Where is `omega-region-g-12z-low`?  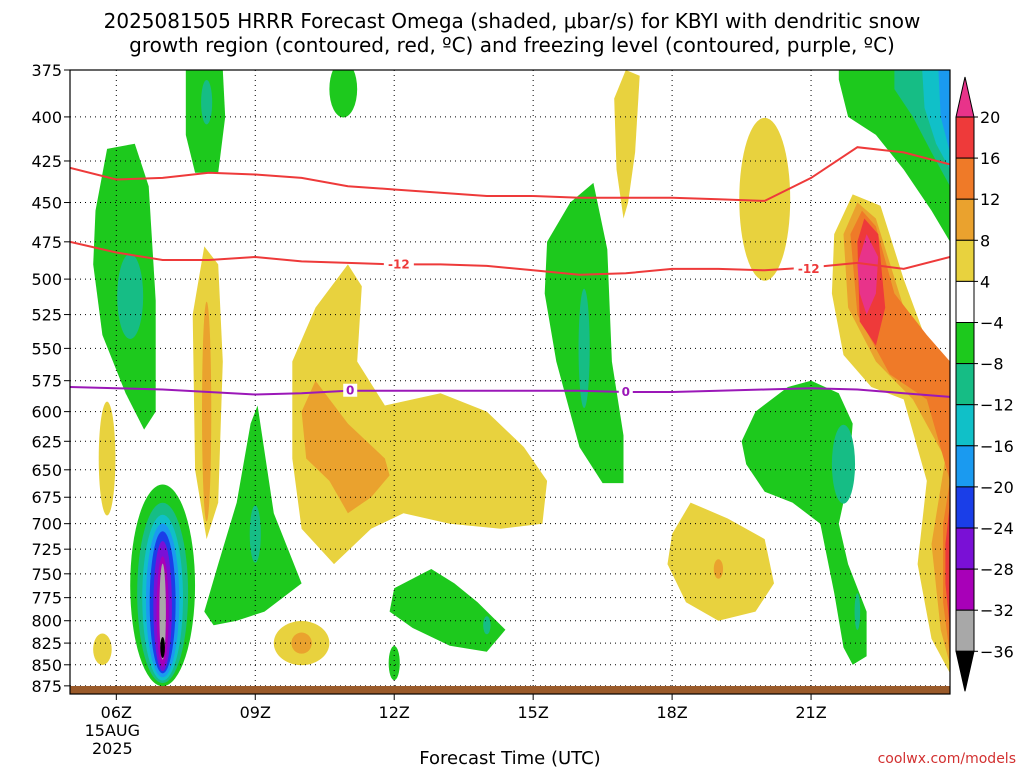
omega-region-g-12z-low is located at coordinates (394, 663).